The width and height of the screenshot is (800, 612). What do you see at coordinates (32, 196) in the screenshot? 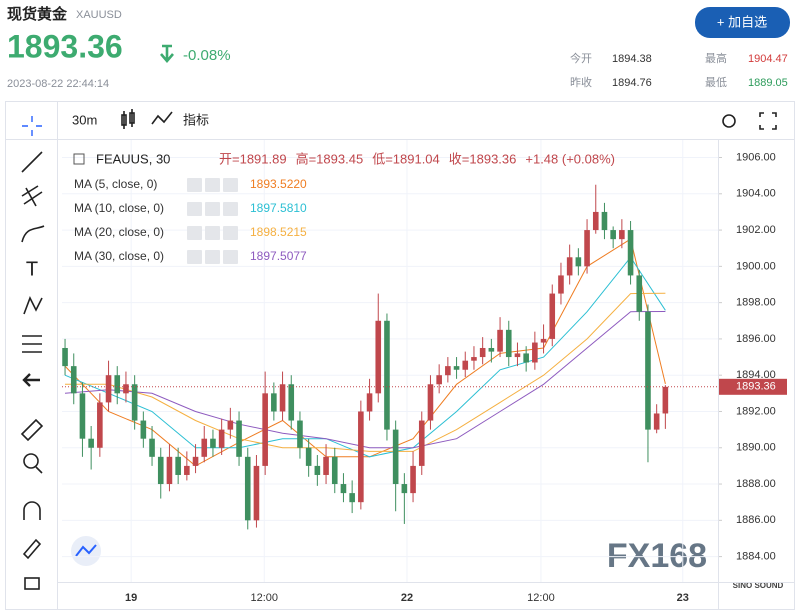
I see `fib-tool` at bounding box center [32, 196].